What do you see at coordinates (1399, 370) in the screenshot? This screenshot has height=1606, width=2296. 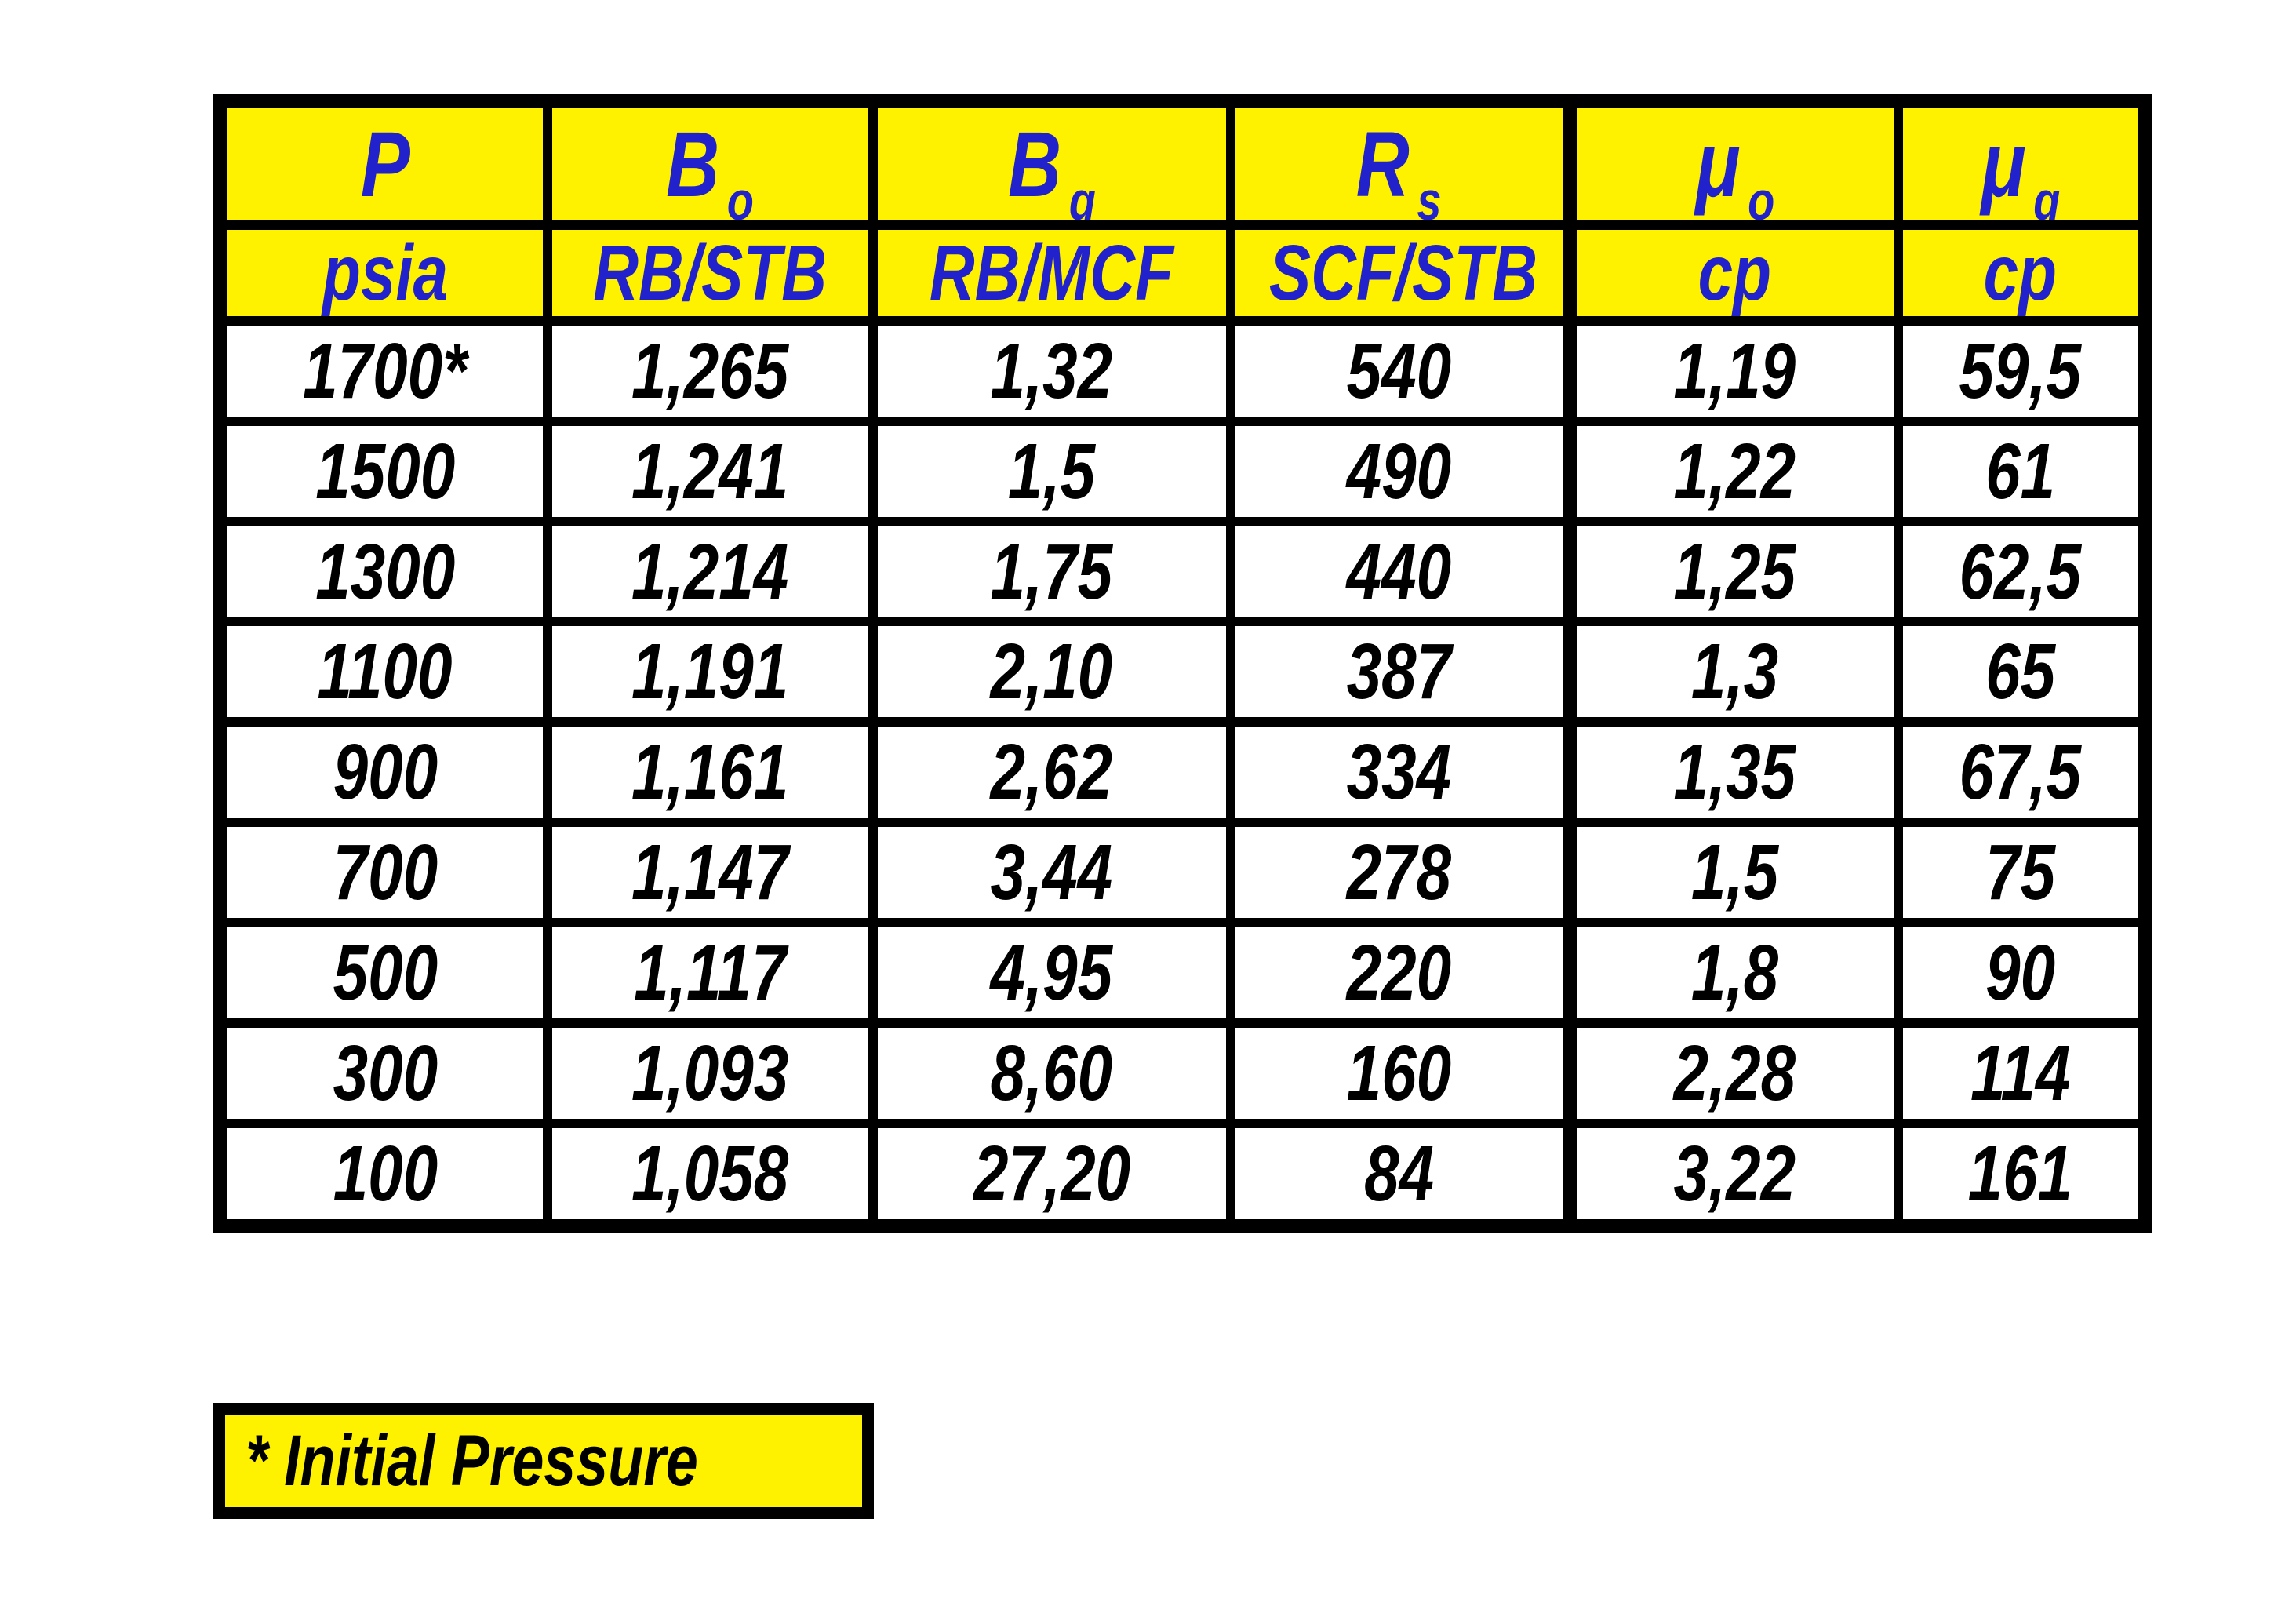 I see `cell-value: 540` at bounding box center [1399, 370].